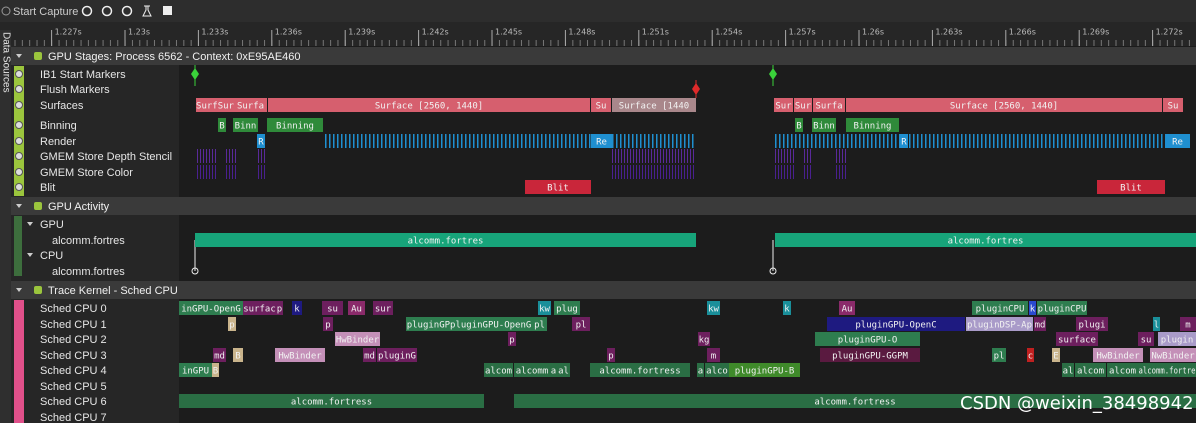 The height and width of the screenshot is (423, 1196). Describe the element at coordinates (246, 127) in the screenshot. I see `block-label: Binn` at that location.